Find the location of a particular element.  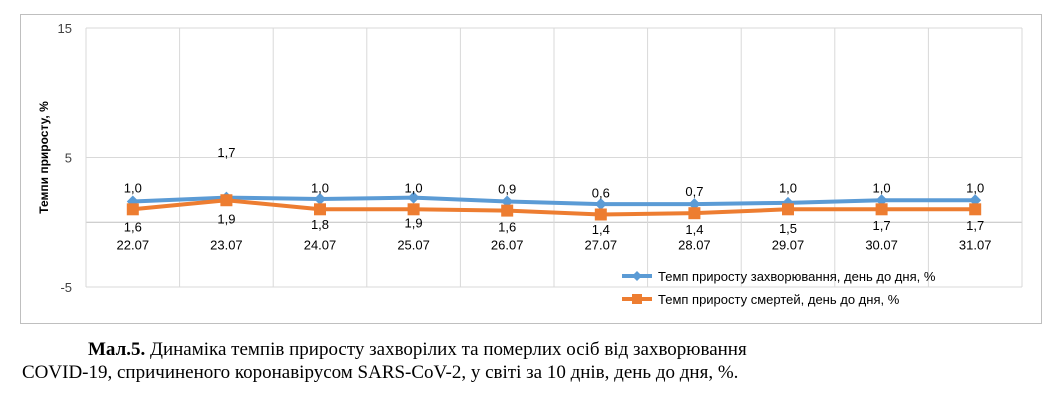

caption-label: Мал.5. is located at coordinates (117, 349).